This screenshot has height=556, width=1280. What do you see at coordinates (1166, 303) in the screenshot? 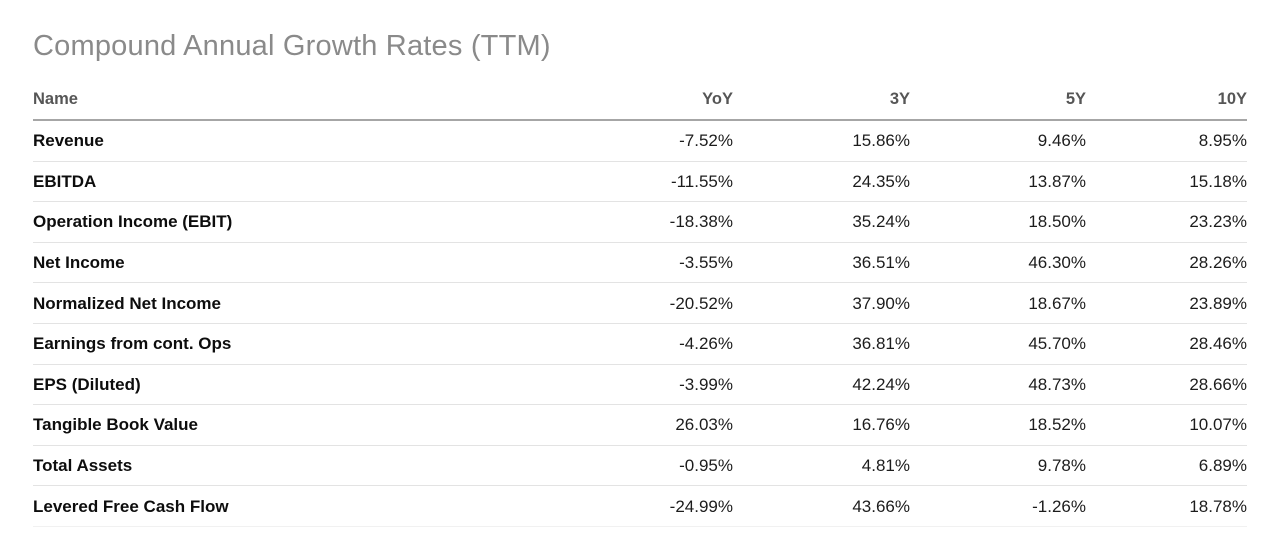
I see `cell-10y: 23.89%` at bounding box center [1166, 303].